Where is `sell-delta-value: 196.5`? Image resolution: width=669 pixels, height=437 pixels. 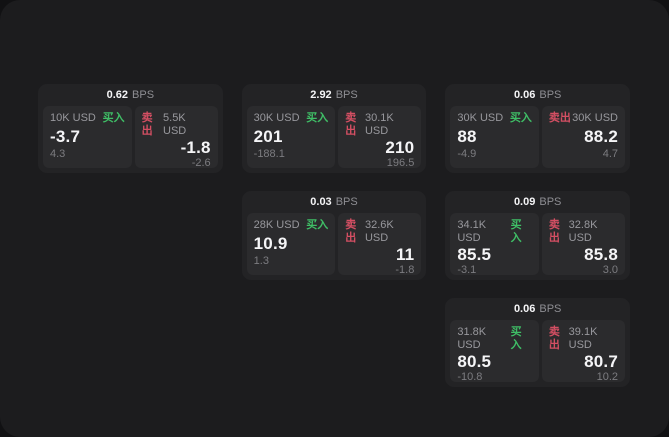 sell-delta-value: 196.5 is located at coordinates (400, 163).